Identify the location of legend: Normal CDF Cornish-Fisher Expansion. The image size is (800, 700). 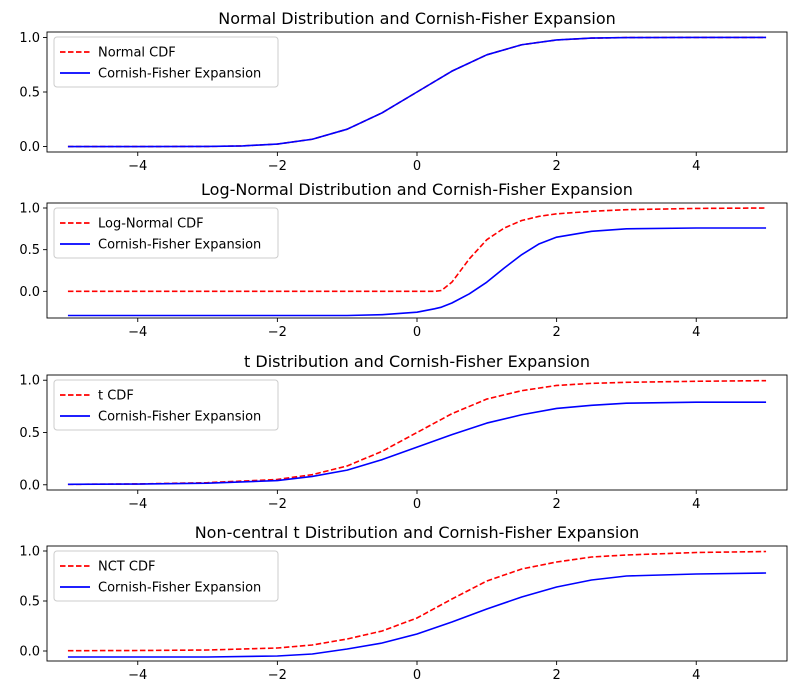
(166, 62).